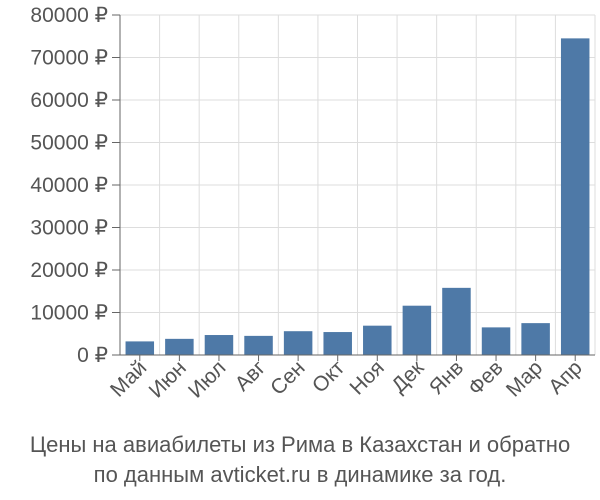 The height and width of the screenshot is (500, 600). What do you see at coordinates (408, 377) in the screenshot?
I see `x-tick-label: Дек` at bounding box center [408, 377].